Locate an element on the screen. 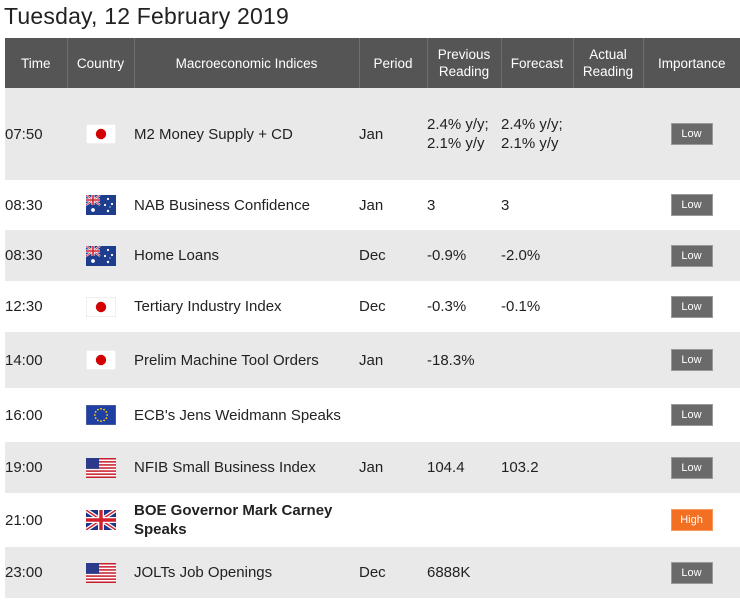  header-previous: Previous Reading is located at coordinates (464, 63).